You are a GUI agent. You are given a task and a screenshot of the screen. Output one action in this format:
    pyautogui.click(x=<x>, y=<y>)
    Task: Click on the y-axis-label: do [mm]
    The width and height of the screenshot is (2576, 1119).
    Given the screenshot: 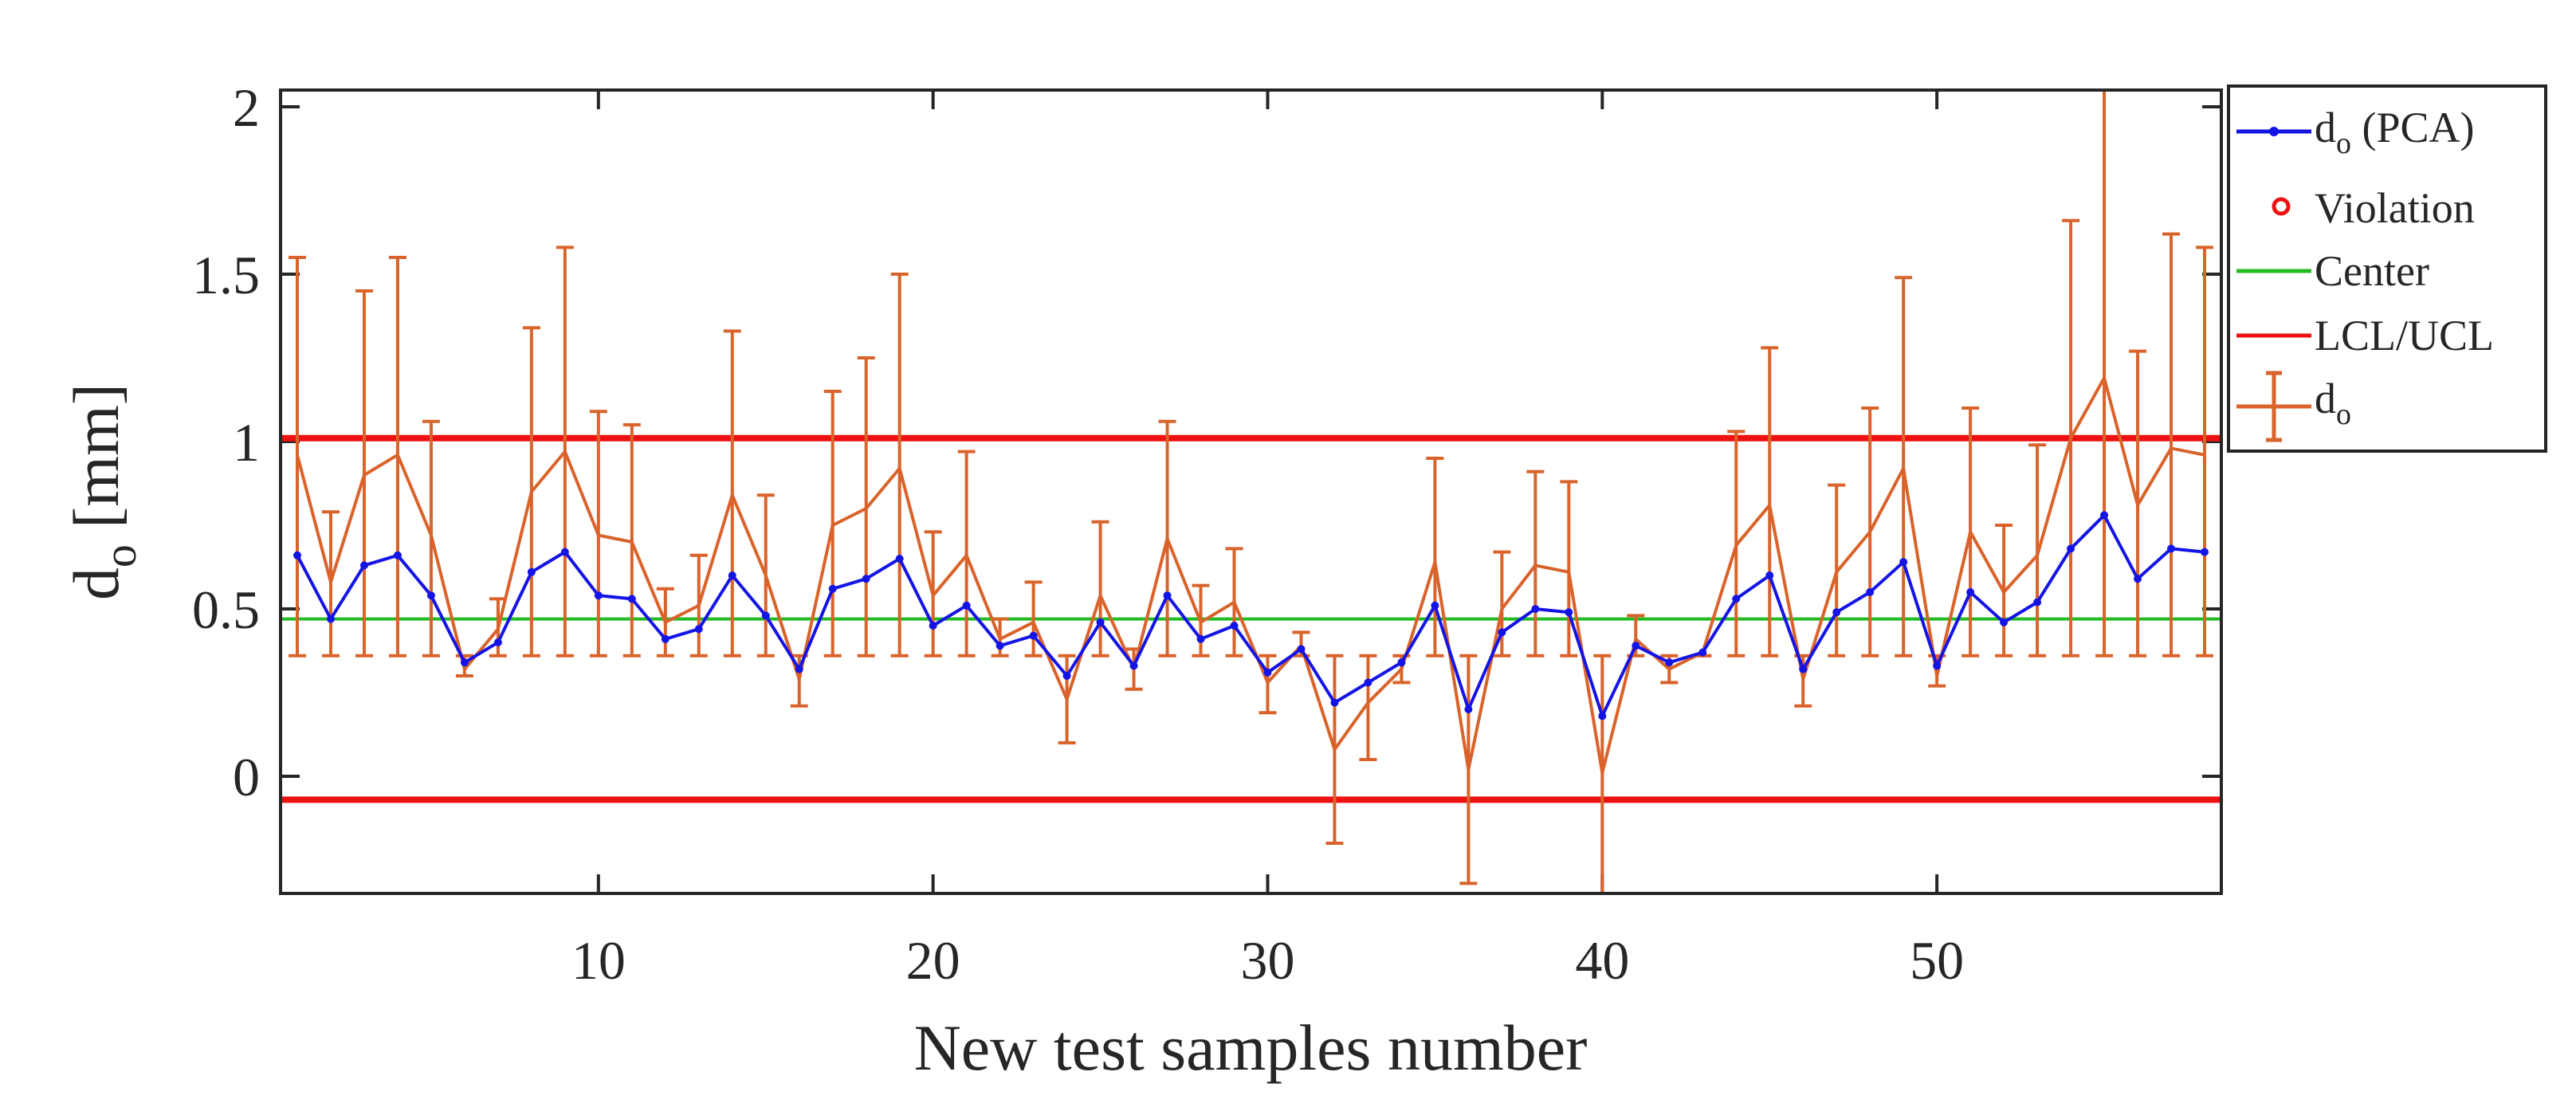 What is the action you would take?
    pyautogui.click(x=103, y=492)
    